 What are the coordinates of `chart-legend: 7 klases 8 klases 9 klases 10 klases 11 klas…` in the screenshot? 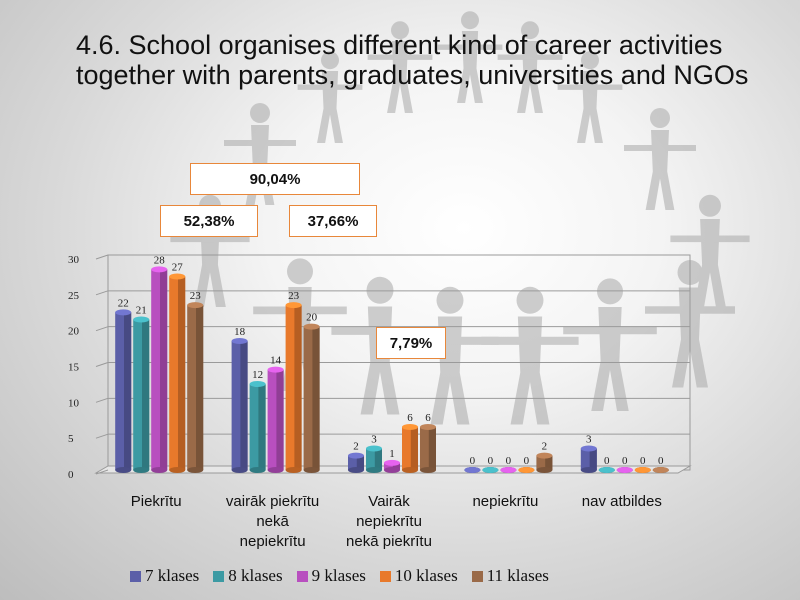 It's located at (390, 576).